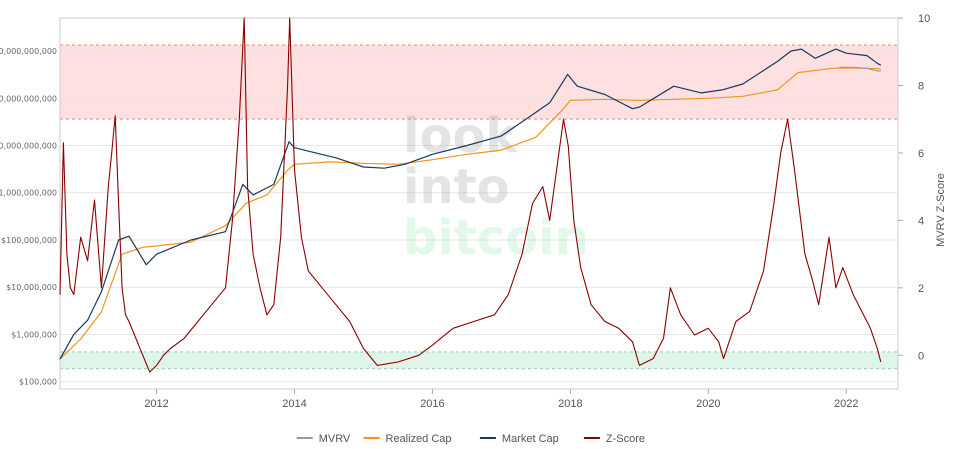 The height and width of the screenshot is (449, 954). Describe the element at coordinates (38, 382) in the screenshot. I see `left-tick-label: $100,000` at that location.